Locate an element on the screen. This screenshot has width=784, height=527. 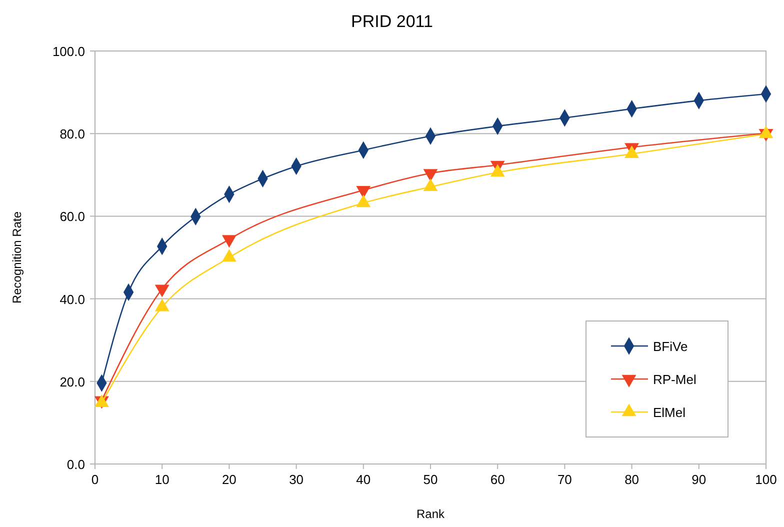
x-tick-label: 70 is located at coordinates (564, 479).